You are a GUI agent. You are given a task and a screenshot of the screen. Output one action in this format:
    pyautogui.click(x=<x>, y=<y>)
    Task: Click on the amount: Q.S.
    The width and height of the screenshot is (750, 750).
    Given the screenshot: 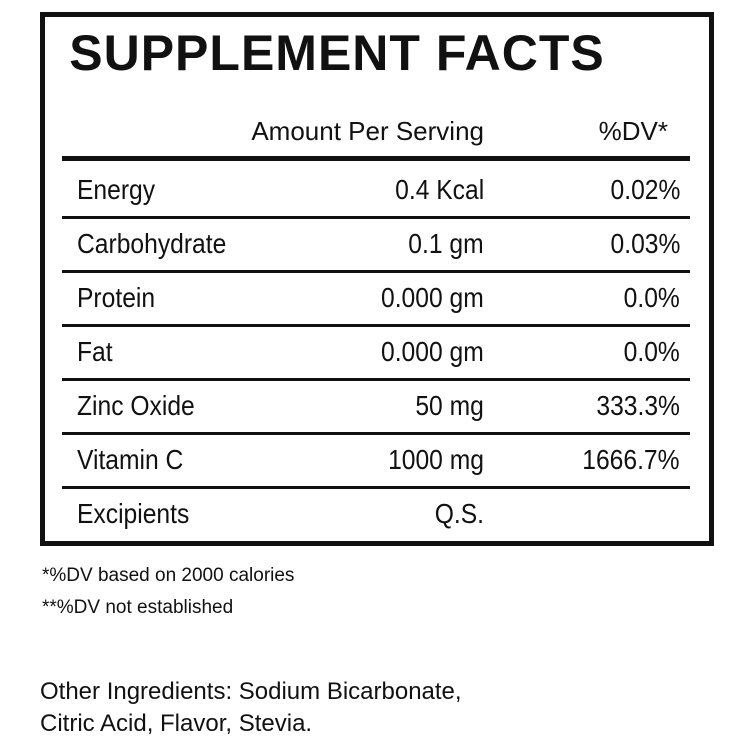 What is the action you would take?
    pyautogui.click(x=459, y=513)
    